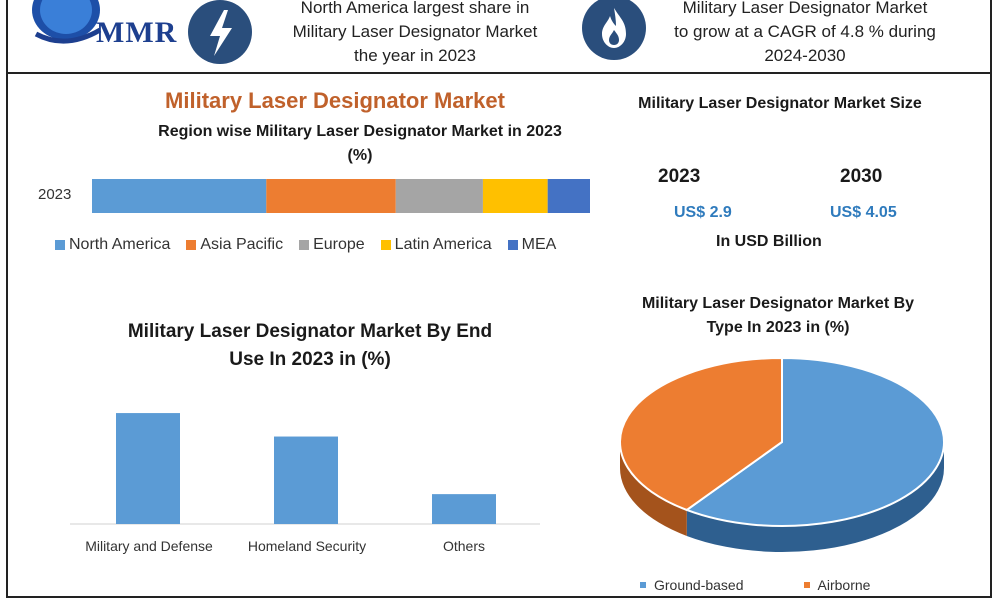 This screenshot has height=600, width=1000. I want to click on end-use-category-military: Military and Defense, so click(149, 546).